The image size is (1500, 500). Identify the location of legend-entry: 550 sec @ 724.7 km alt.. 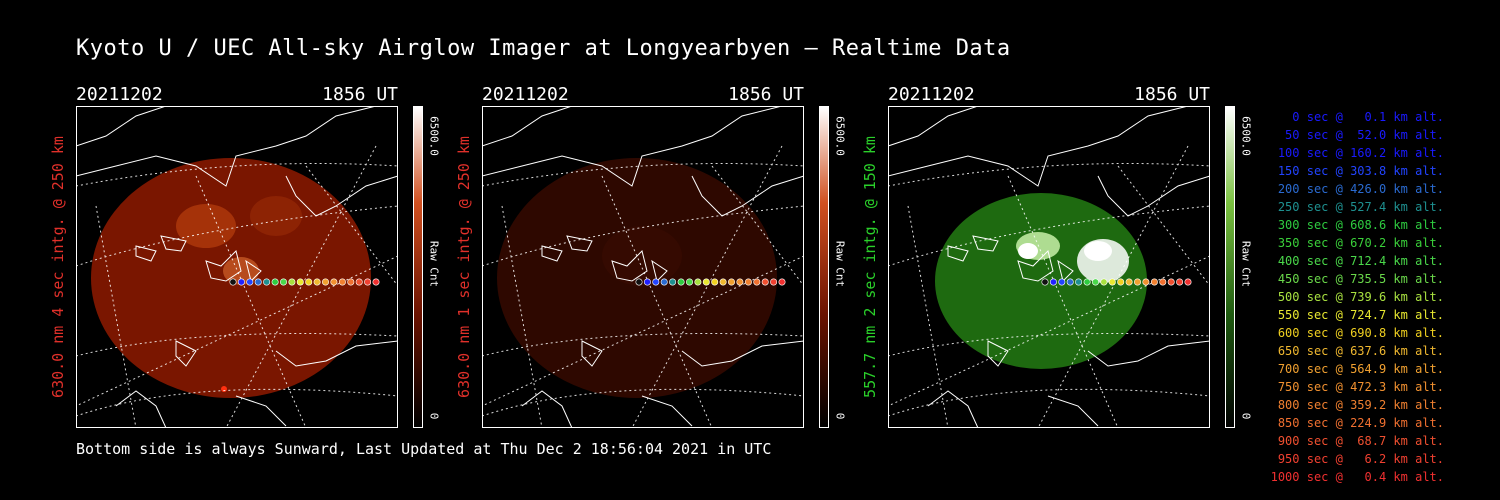
(1360, 315).